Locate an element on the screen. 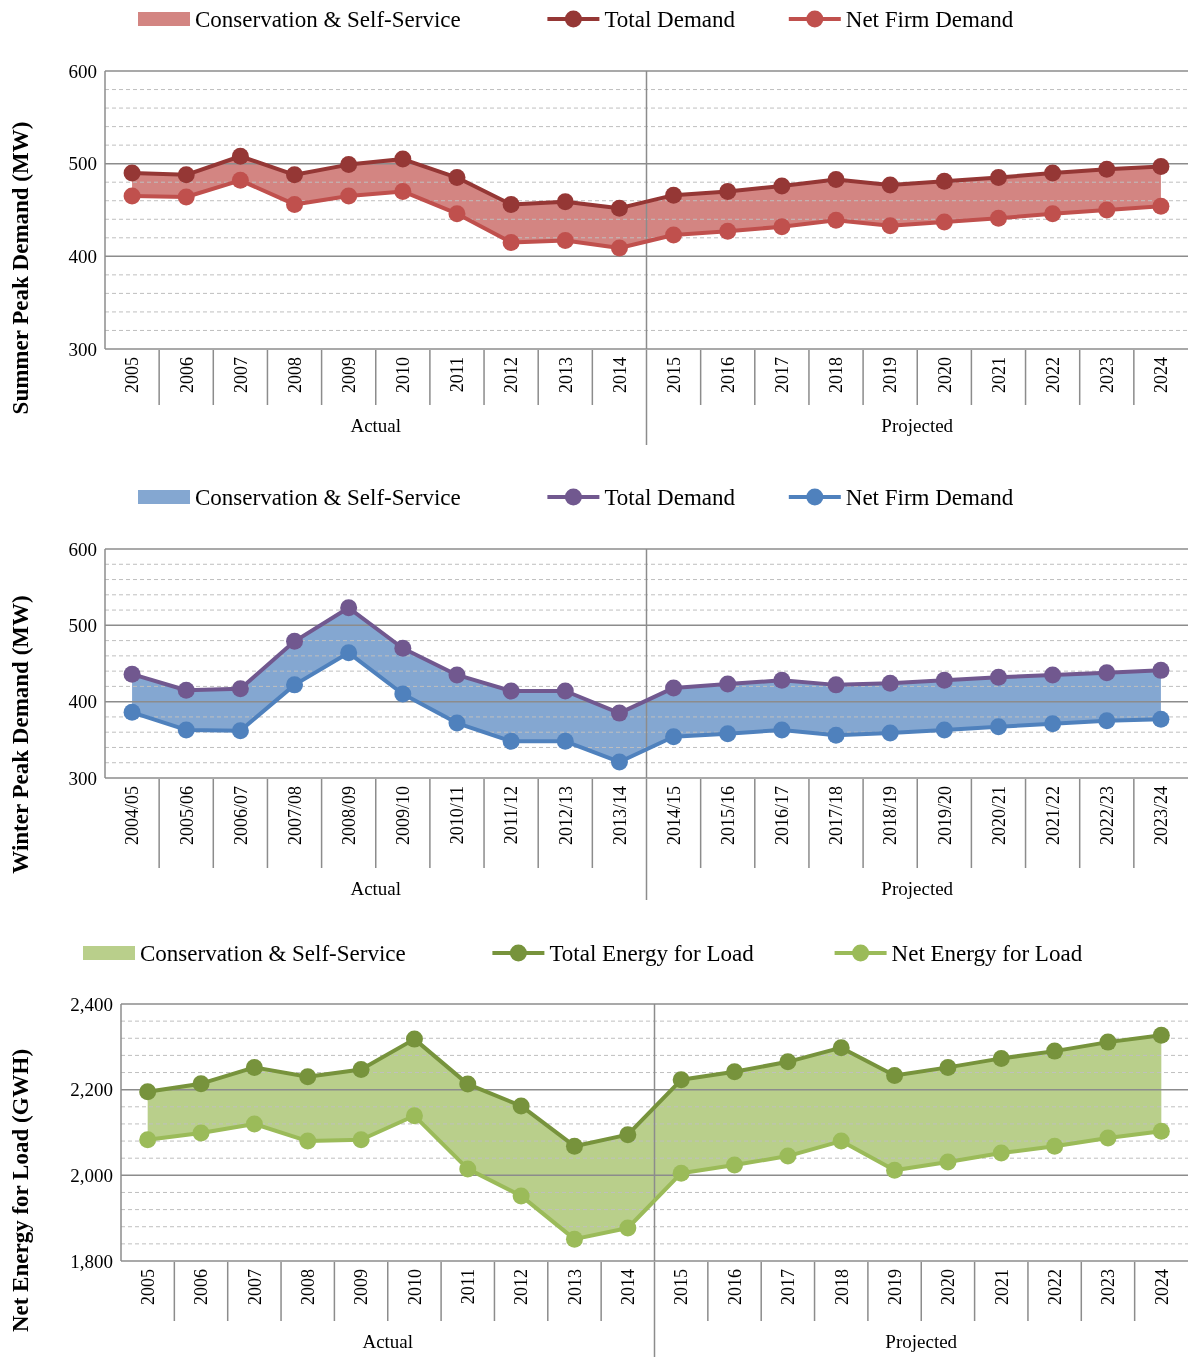 This screenshot has height=1357, width=1188. x-tick-label: 2016 is located at coordinates (734, 1287).